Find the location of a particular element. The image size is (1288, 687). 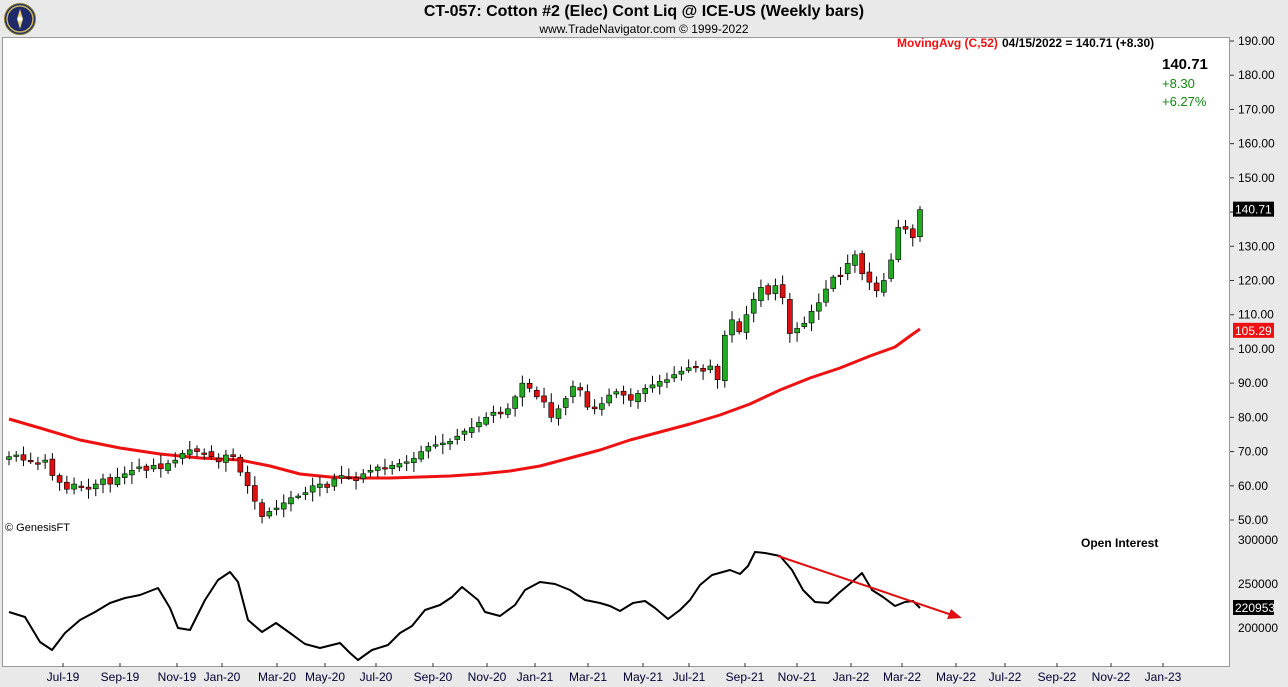

chart-subtitle: www.TradeNavigator.com © 1999-2022 is located at coordinates (644, 29).